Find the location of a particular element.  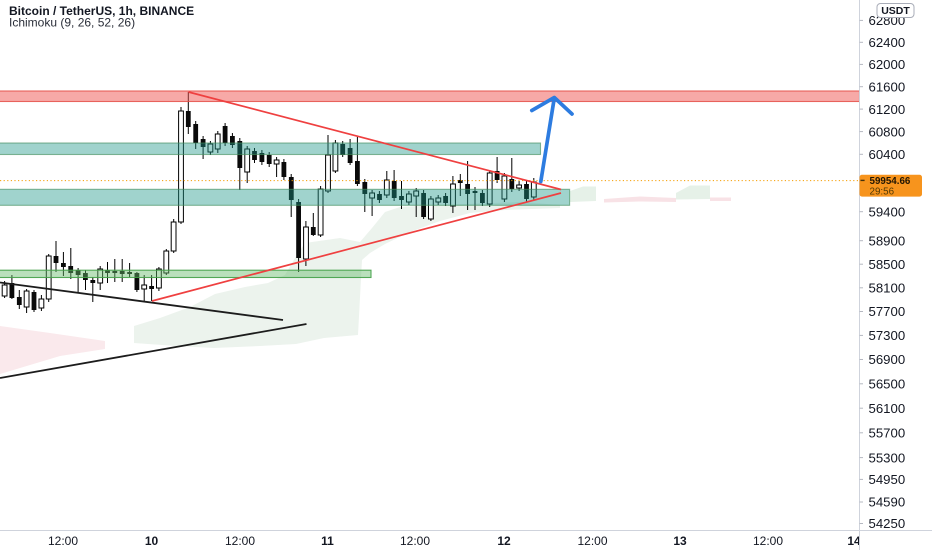

svg-text: 58500 is located at coordinates (887, 264).